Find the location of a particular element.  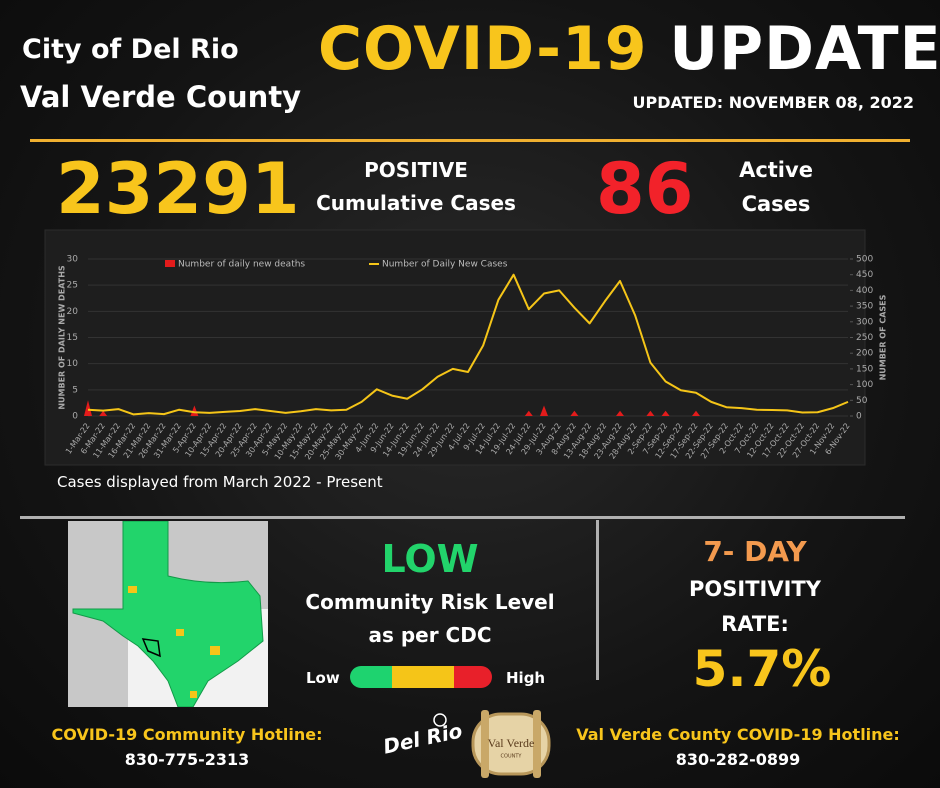

risk-label: Community Risk Level is located at coordinates (430, 602).